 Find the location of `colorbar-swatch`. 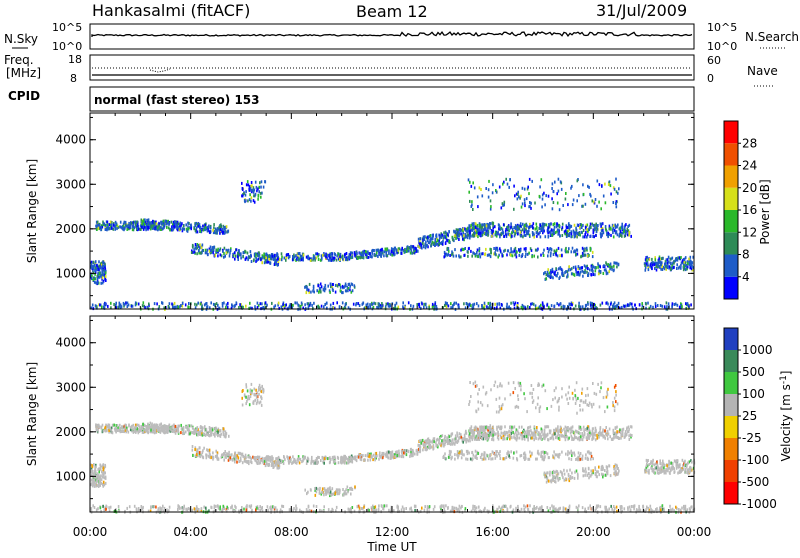

colorbar-swatch is located at coordinates (731, 177).